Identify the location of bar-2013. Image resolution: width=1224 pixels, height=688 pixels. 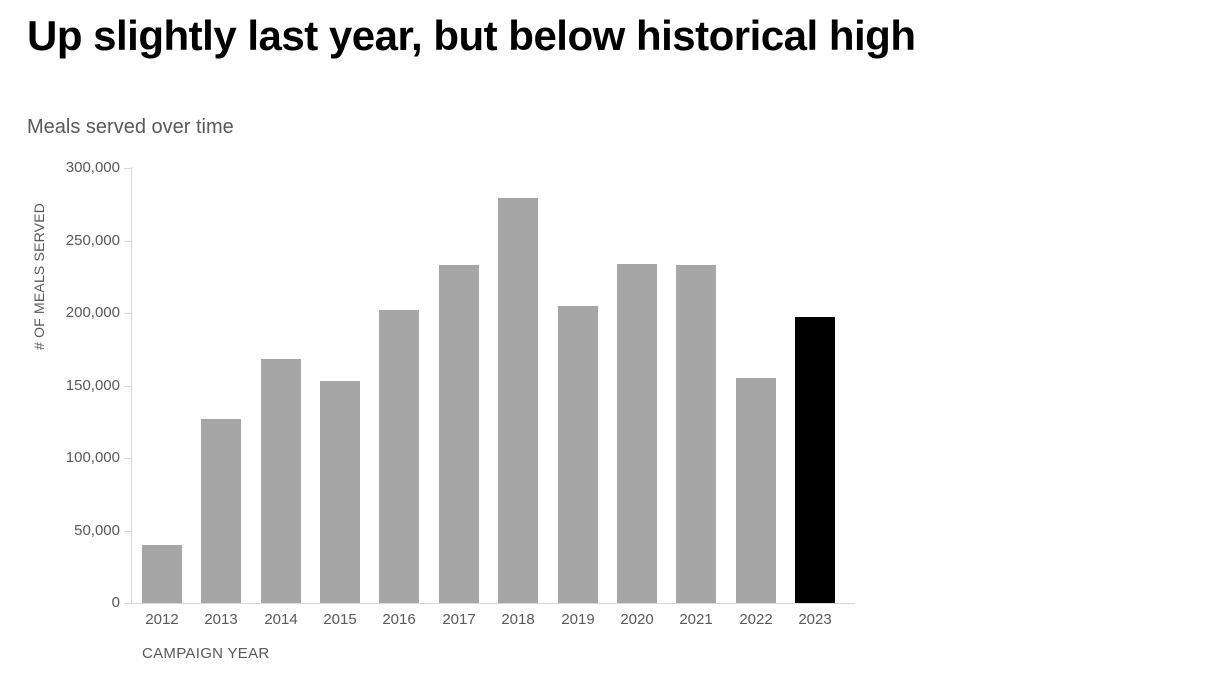
(221, 511).